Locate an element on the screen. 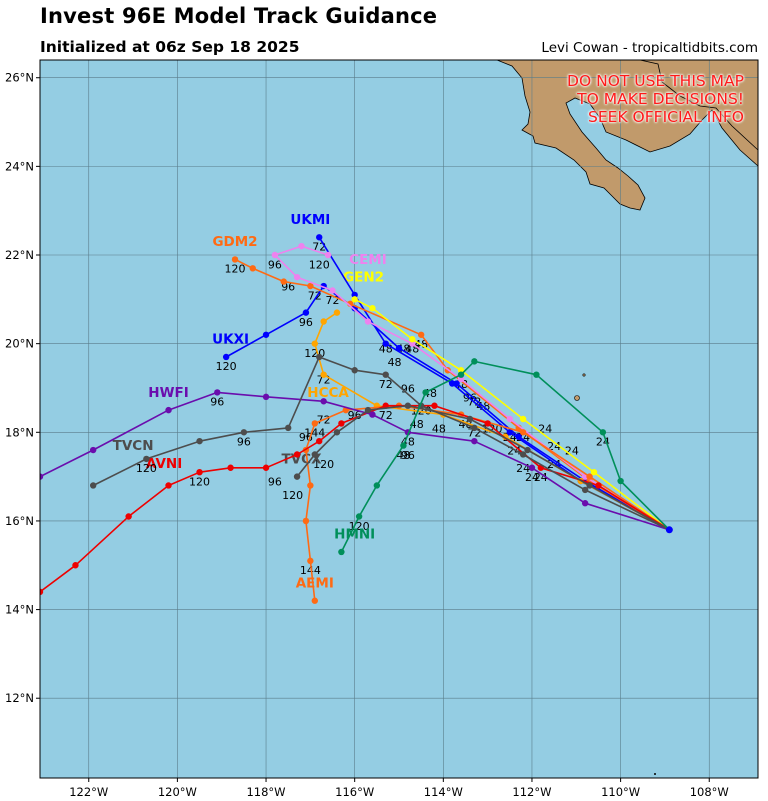 This screenshot has height=801, width=768. track-line is located at coordinates (355, 461).